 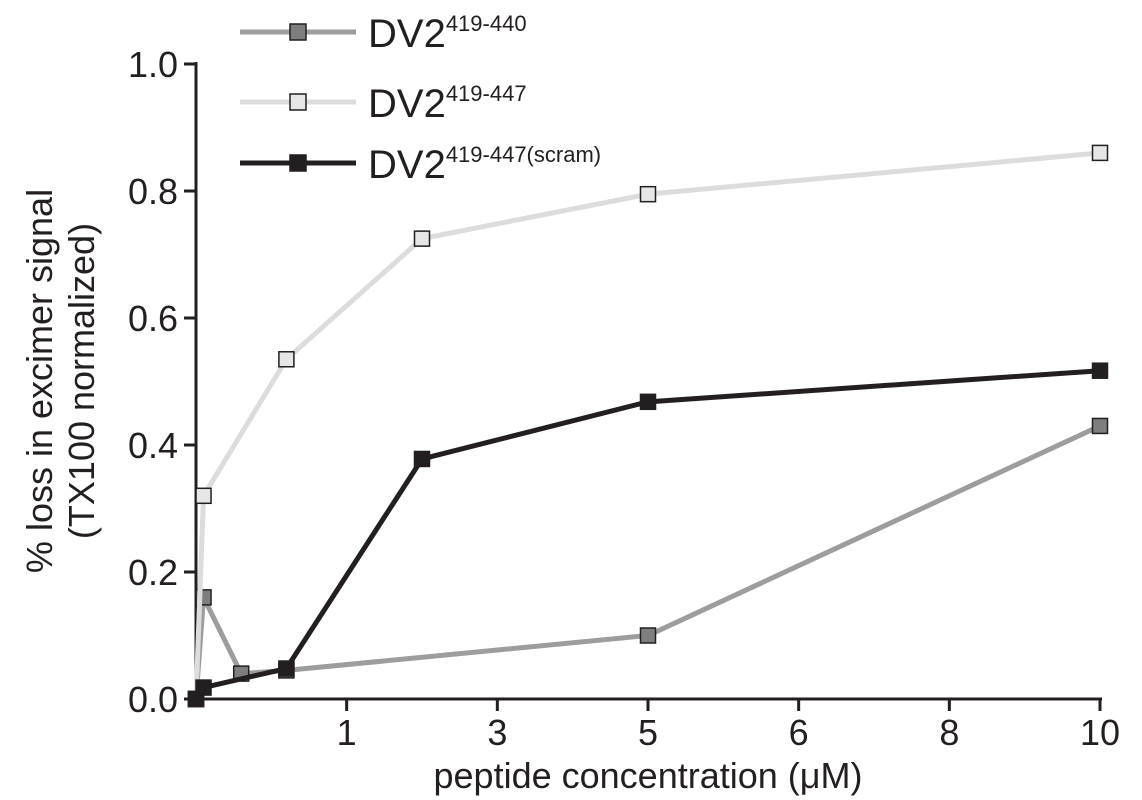 I want to click on y-tick-label: 0.0, so click(x=153, y=699).